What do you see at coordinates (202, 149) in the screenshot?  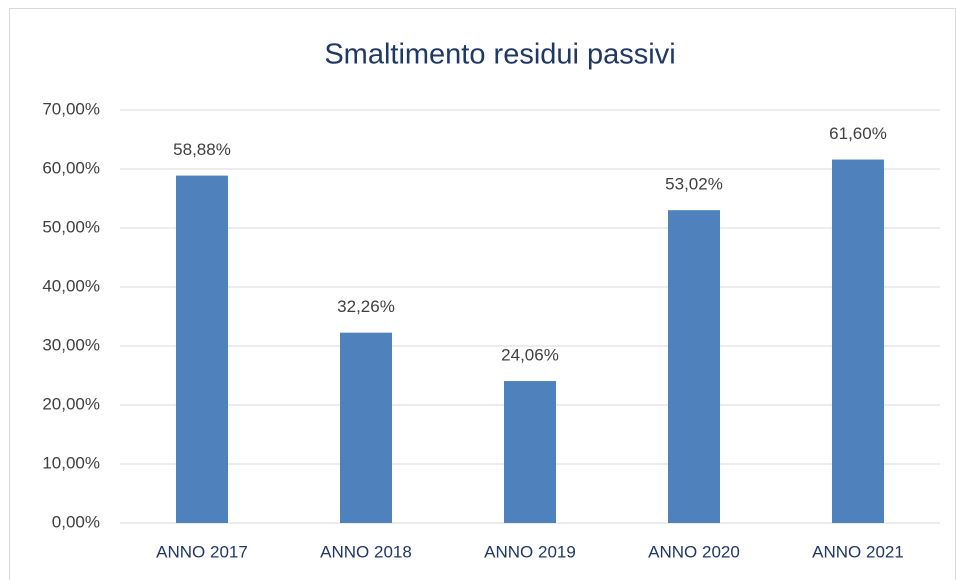 I see `data-label: 58,88%` at bounding box center [202, 149].